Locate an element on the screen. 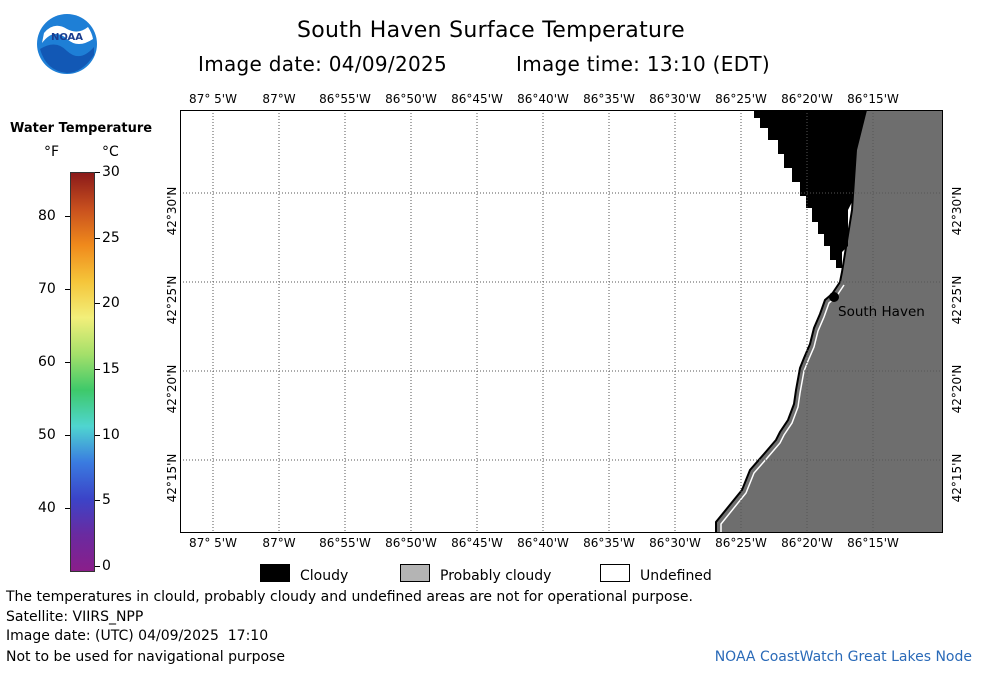  celsius-tick: 5 is located at coordinates (106, 500).